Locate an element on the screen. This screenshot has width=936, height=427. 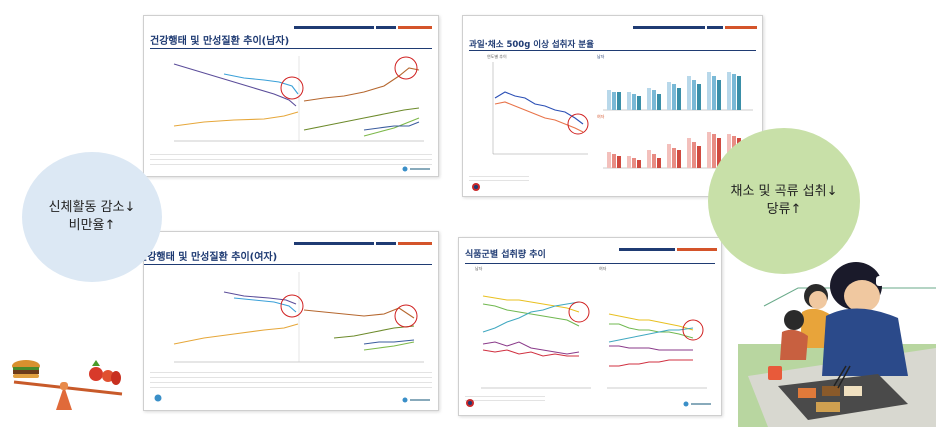
bubble-line: 채소 및 곡류 섭취↓ is located at coordinates (784, 191).